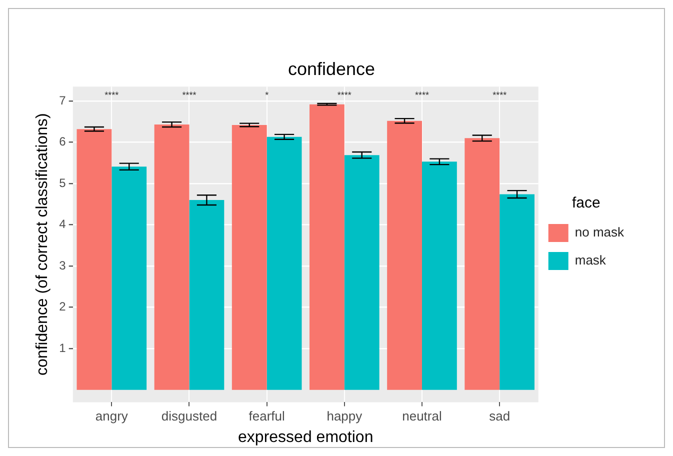 This screenshot has height=456, width=673. Describe the element at coordinates (267, 416) in the screenshot. I see `x-tick-label: fearful` at that location.